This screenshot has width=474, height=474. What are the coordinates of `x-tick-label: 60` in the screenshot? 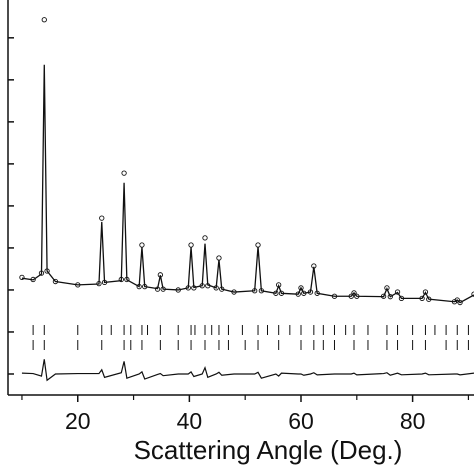 It's located at (301, 421).